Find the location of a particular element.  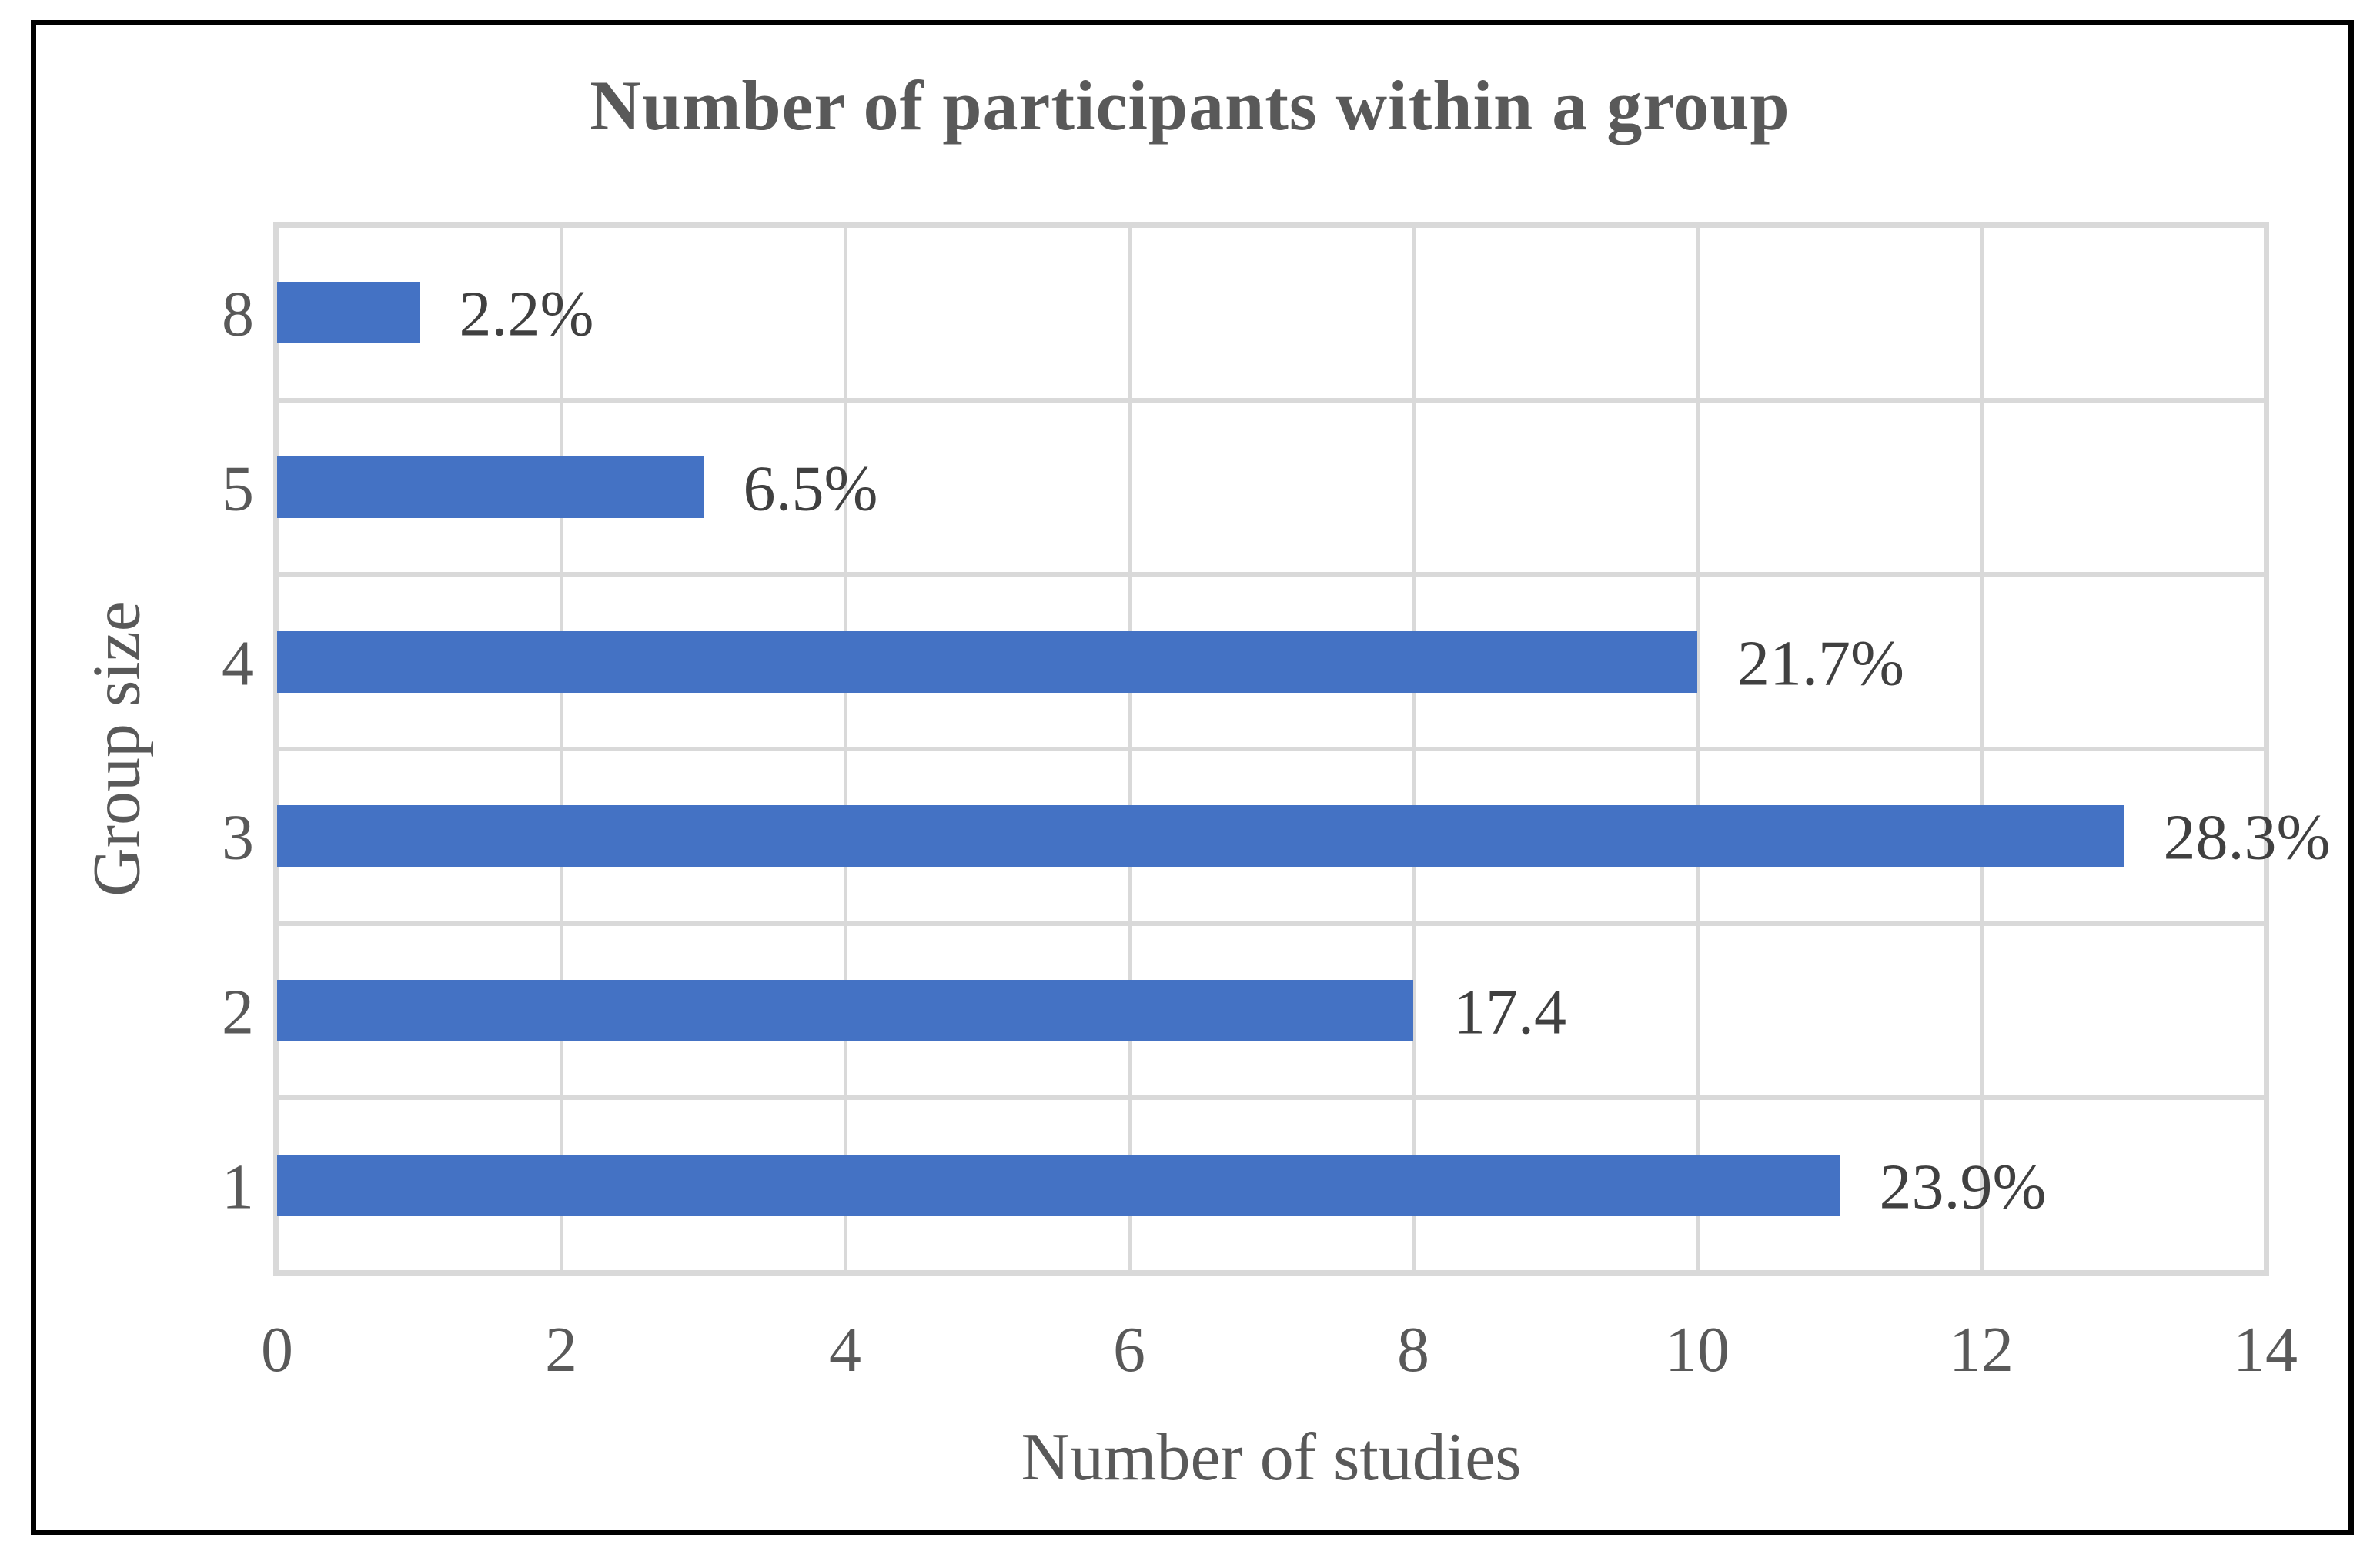

x-axis-tick-label: 12 is located at coordinates (1981, 1350).